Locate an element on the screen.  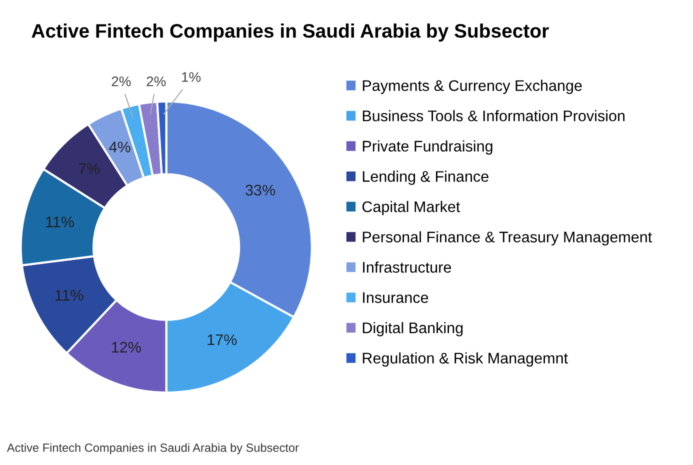
legend-label: Private Fundraising is located at coordinates (427, 147).